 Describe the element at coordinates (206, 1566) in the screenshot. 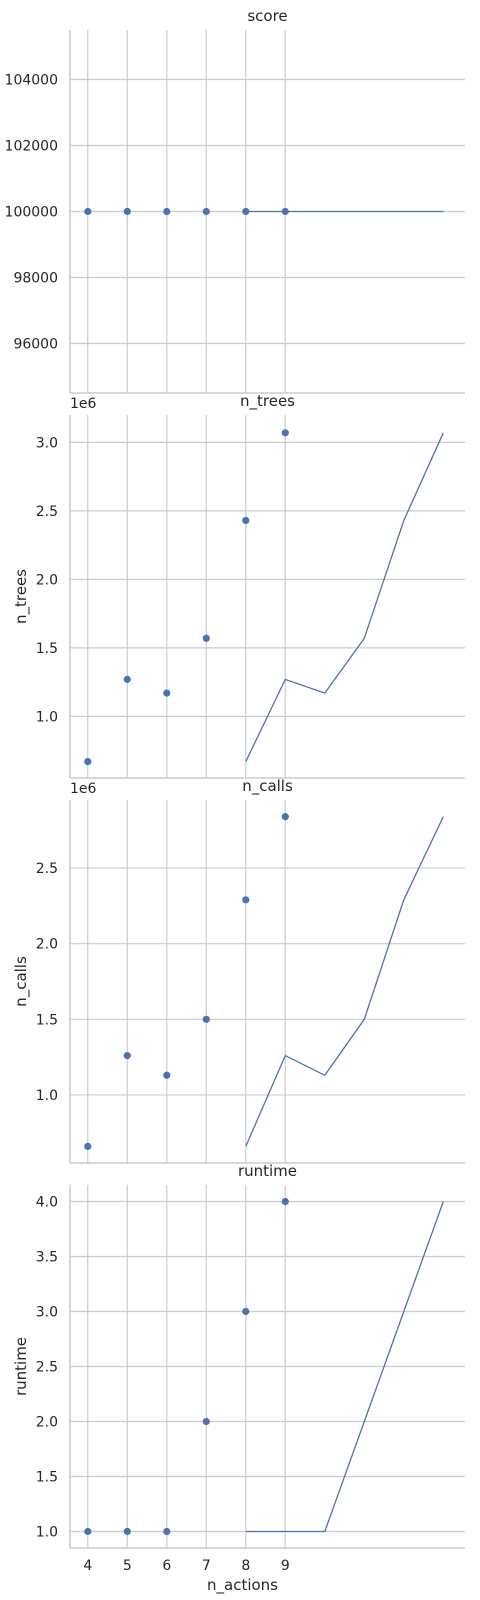

I see `x-tick-label: 7` at that location.